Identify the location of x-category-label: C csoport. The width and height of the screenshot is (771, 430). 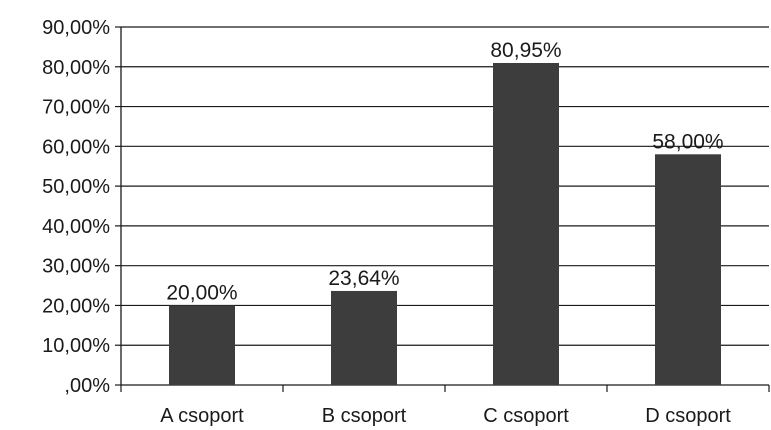
(526, 416).